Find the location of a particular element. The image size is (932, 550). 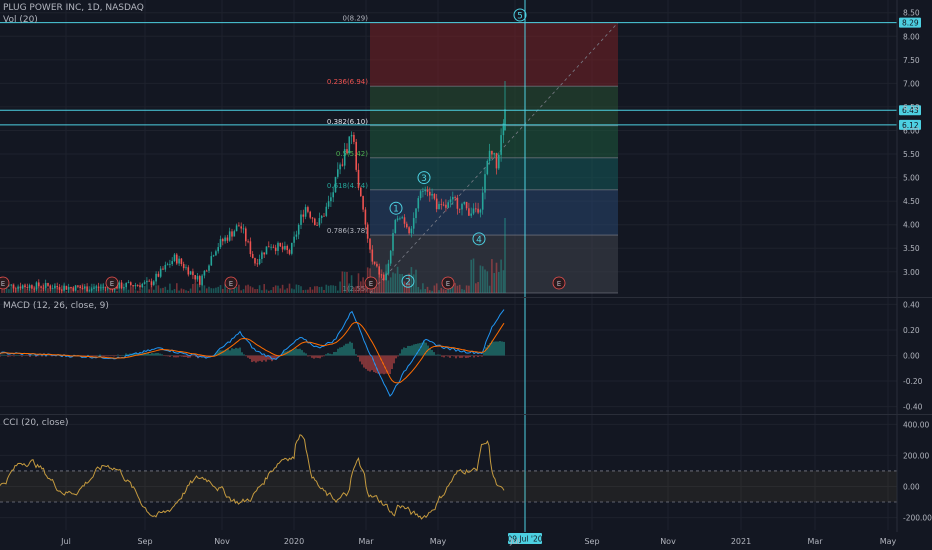

macd-tick-label: 0.00 is located at coordinates (911, 356).